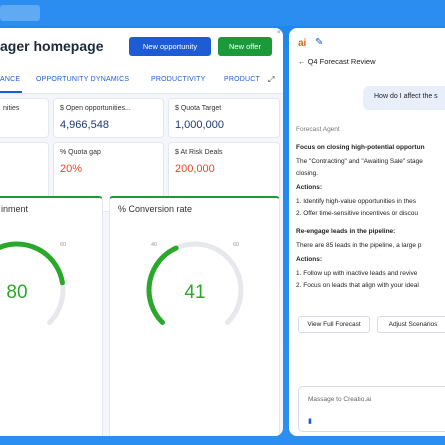  Describe the element at coordinates (371, 409) in the screenshot. I see `message-input: Massage to Creatio.ai ▮` at that location.